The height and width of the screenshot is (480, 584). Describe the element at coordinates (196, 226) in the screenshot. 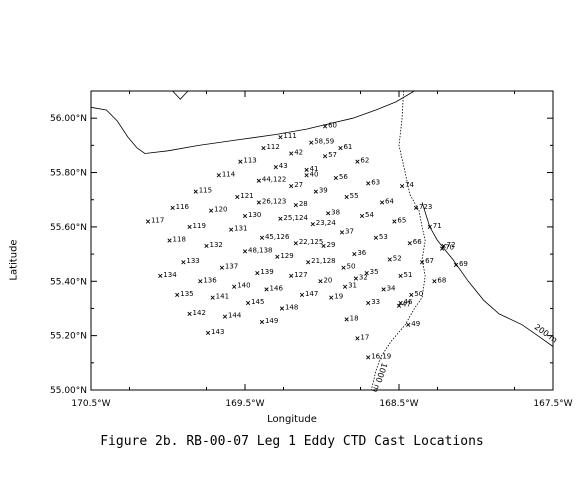

I see `station-marker: 119` at that location.